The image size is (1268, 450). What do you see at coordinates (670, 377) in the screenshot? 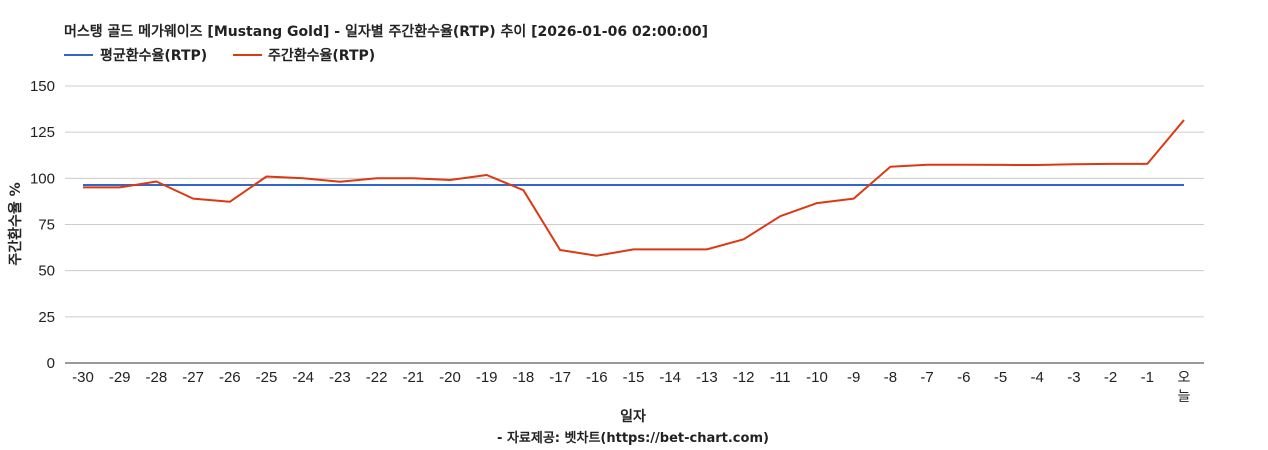
I see `x-tick-label: -14` at bounding box center [670, 377].